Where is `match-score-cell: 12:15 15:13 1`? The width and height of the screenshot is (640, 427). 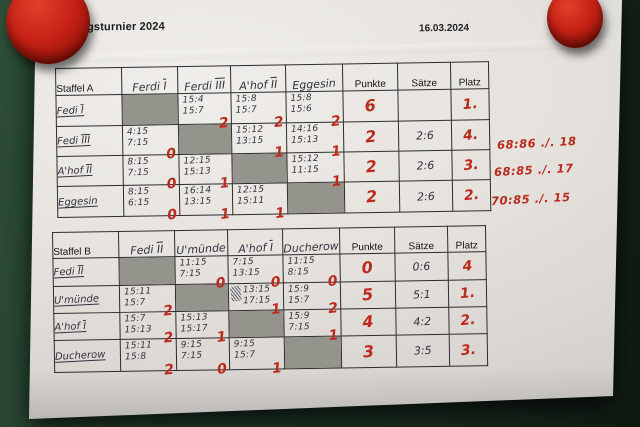
match-score-cell: 12:15 15:13 1 is located at coordinates (205, 172).